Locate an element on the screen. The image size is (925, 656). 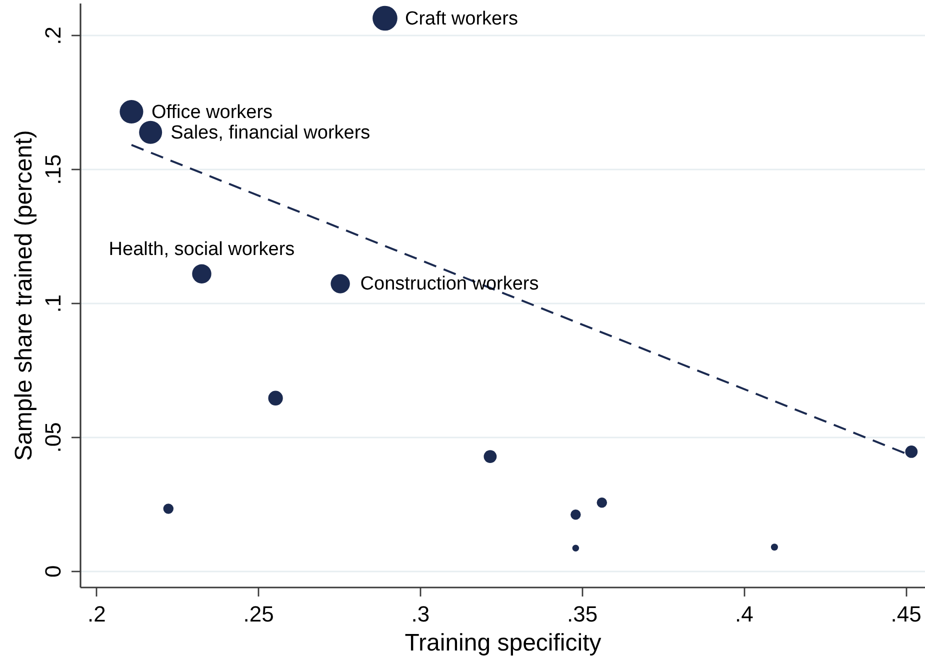
x-axis-title: Training specificity is located at coordinates (503, 643).